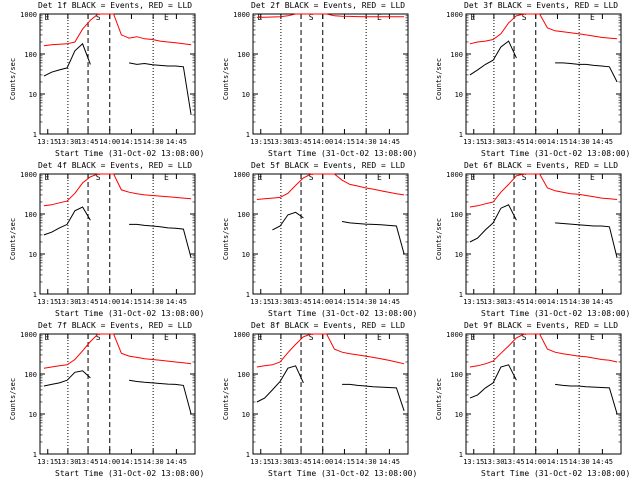 The width and height of the screenshot is (640, 480). What do you see at coordinates (366, 302) in the screenshot?
I see `x-tick-label: 14:30` at bounding box center [366, 302].